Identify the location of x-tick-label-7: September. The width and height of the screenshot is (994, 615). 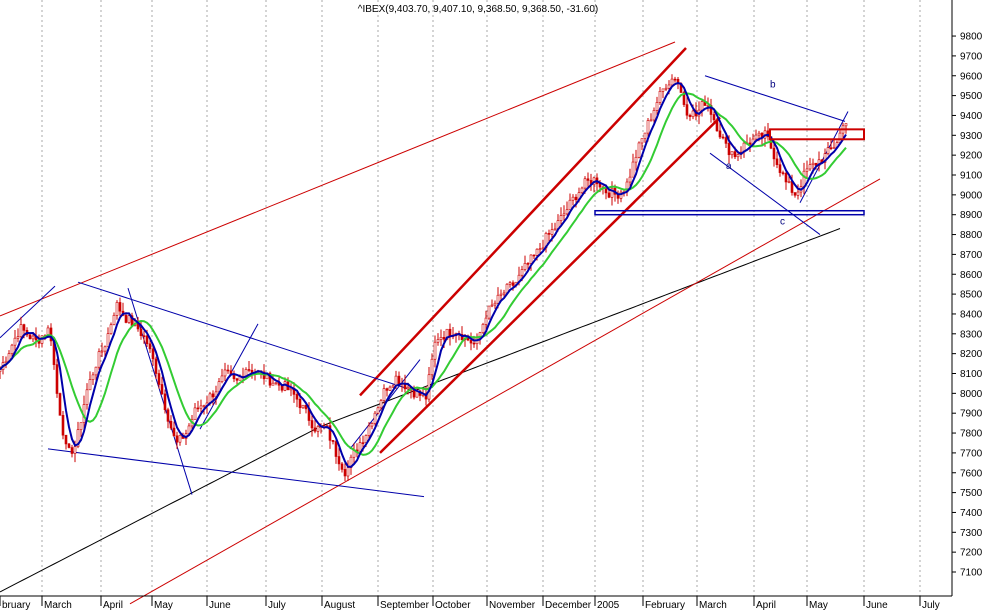
(405, 605).